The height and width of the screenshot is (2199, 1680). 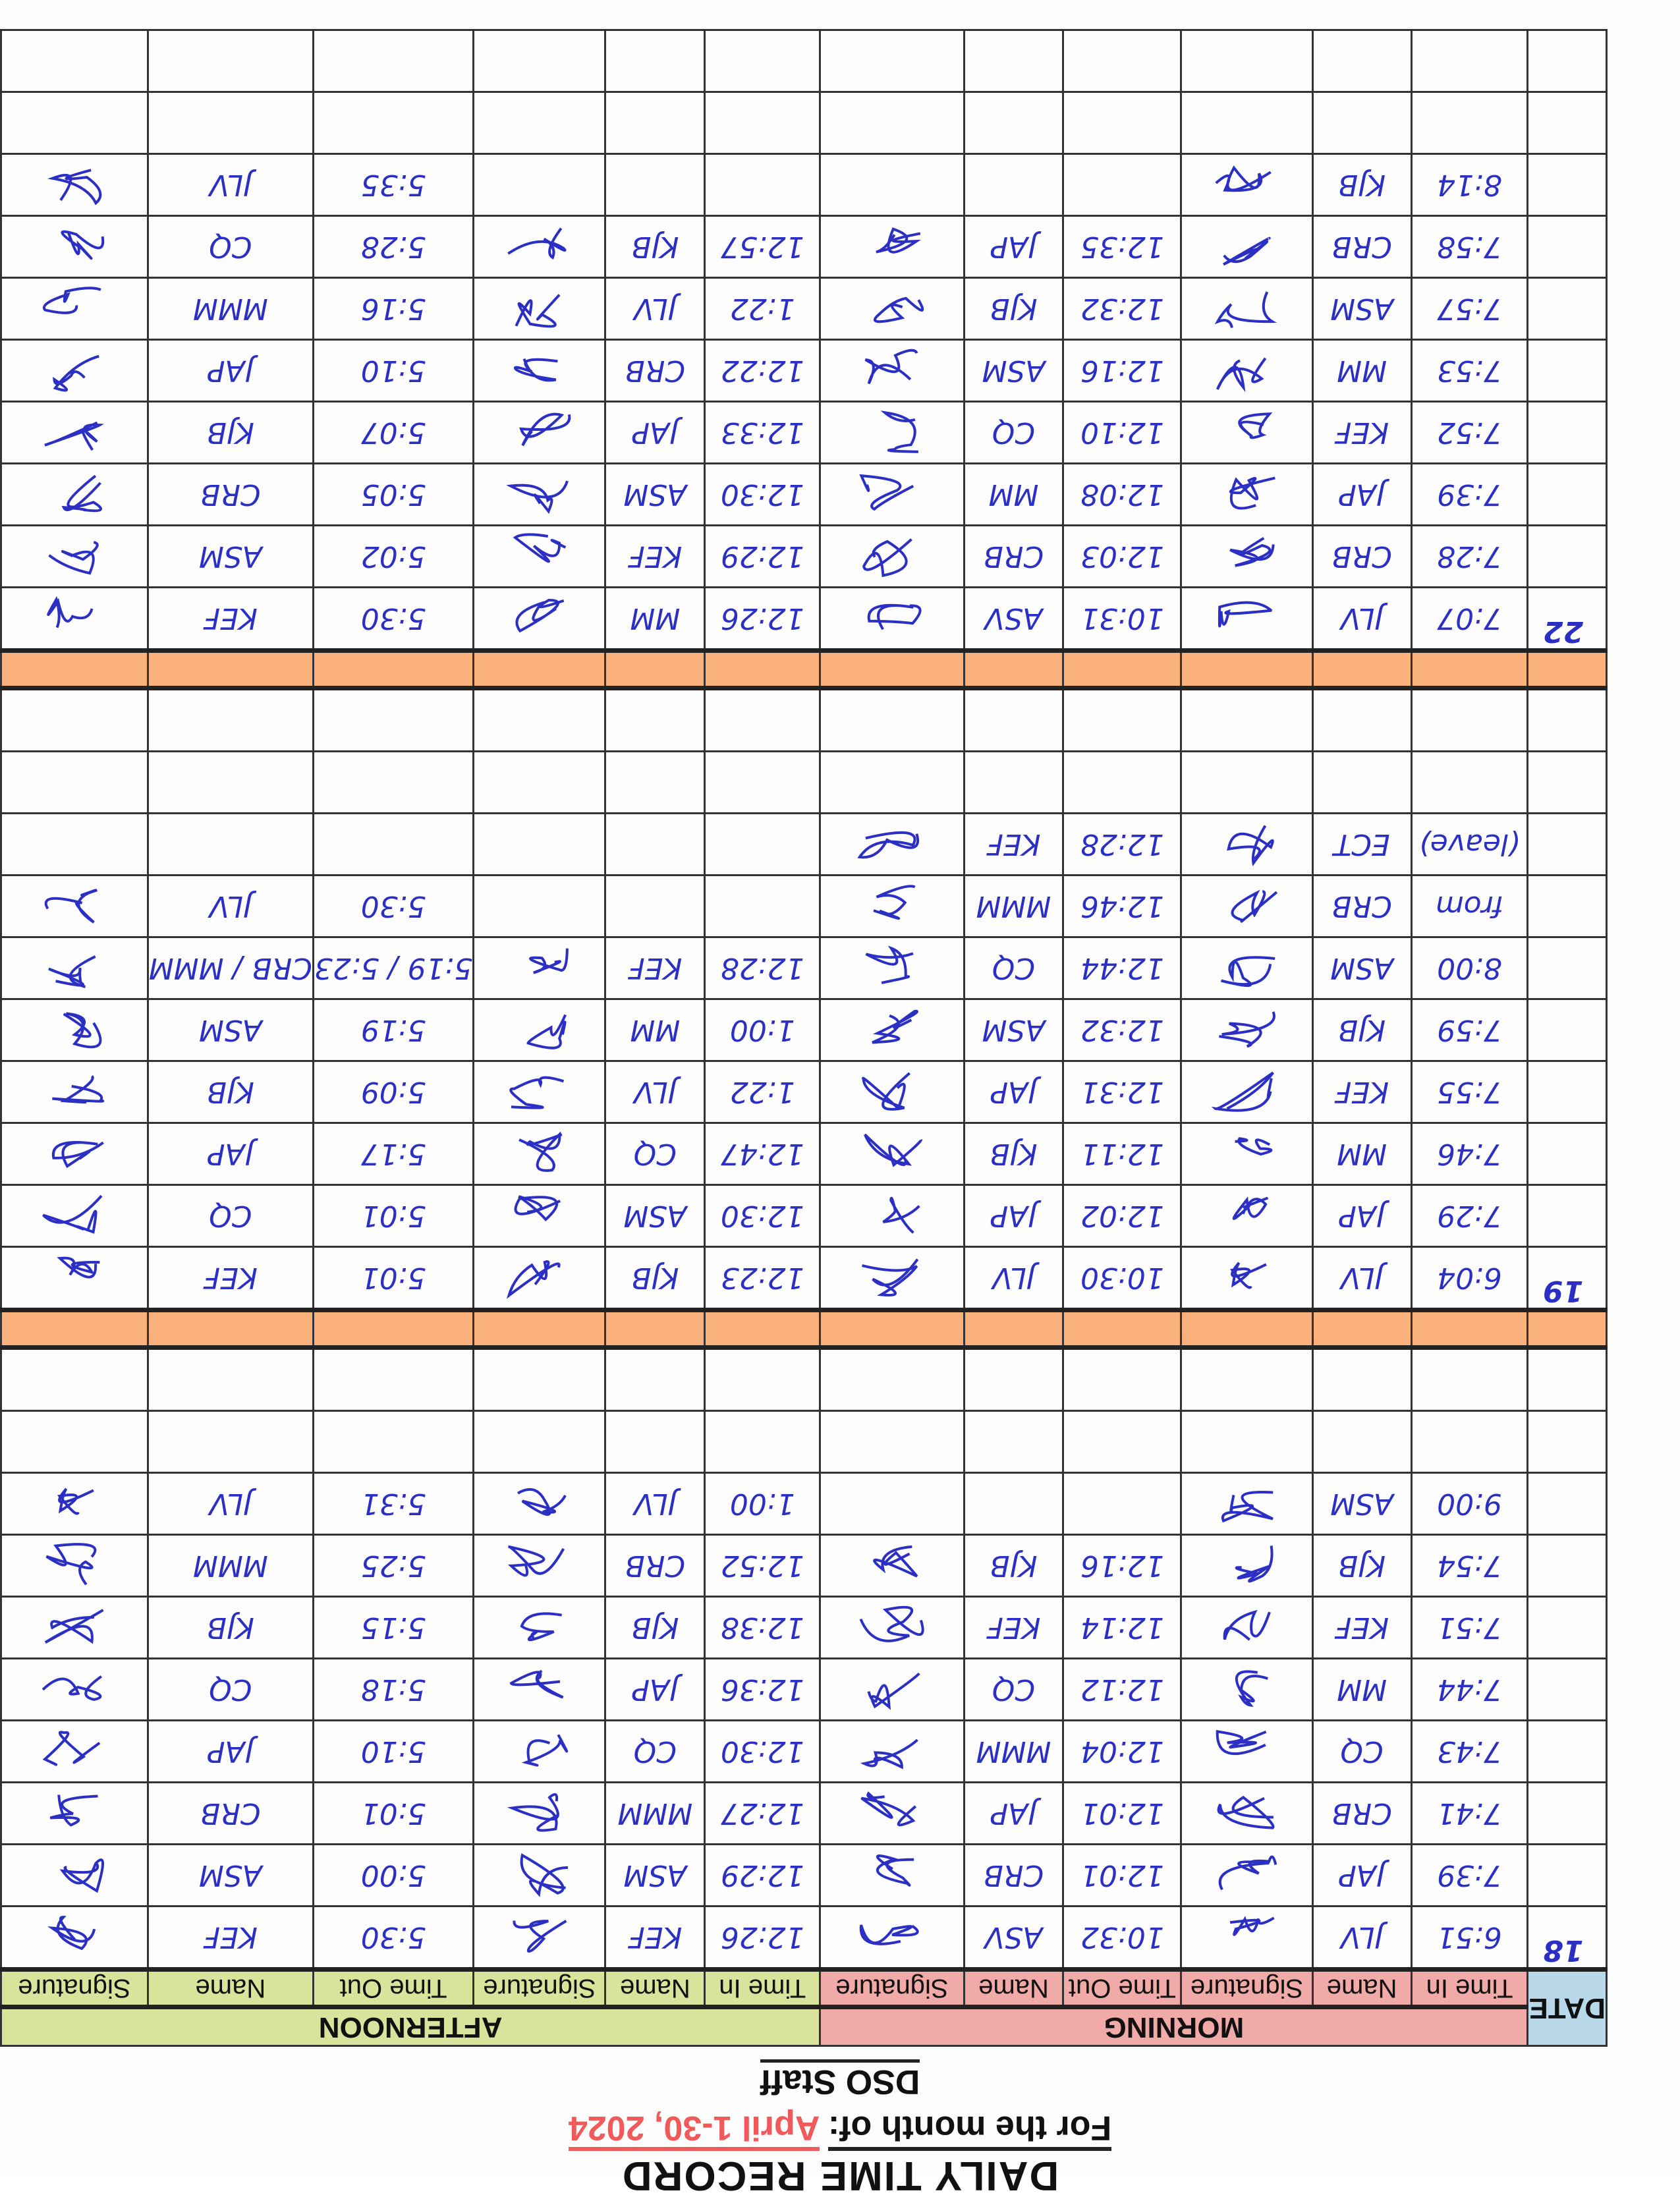 I want to click on date-cell: 19, so click(x=1567, y=1278).